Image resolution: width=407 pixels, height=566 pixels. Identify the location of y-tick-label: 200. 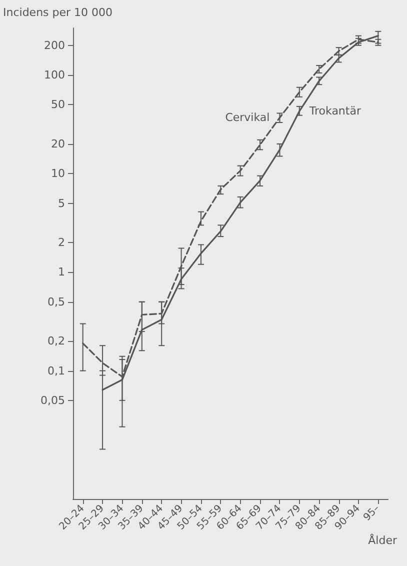
(54, 45).